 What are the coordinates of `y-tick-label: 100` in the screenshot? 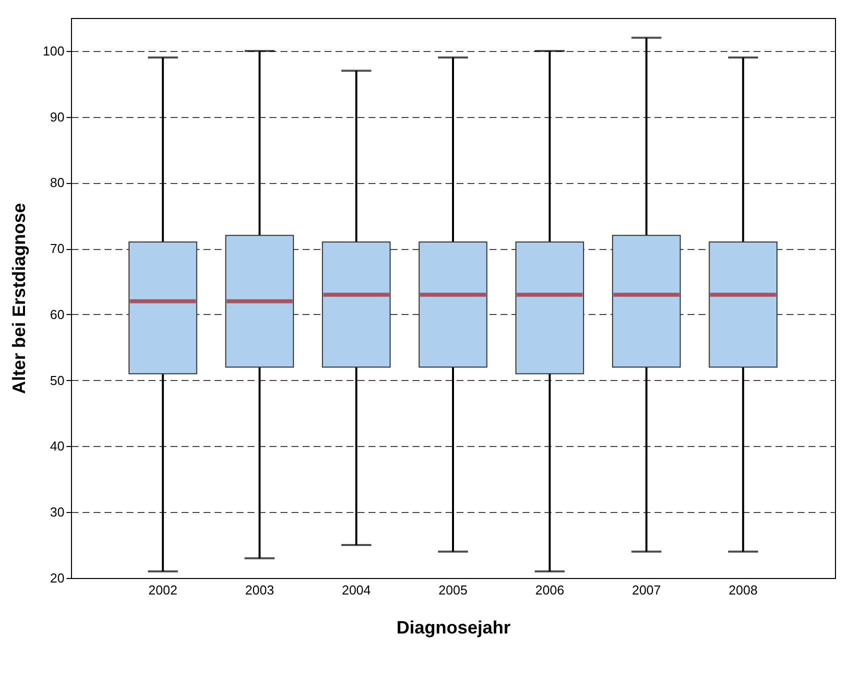 It's located at (53, 50).